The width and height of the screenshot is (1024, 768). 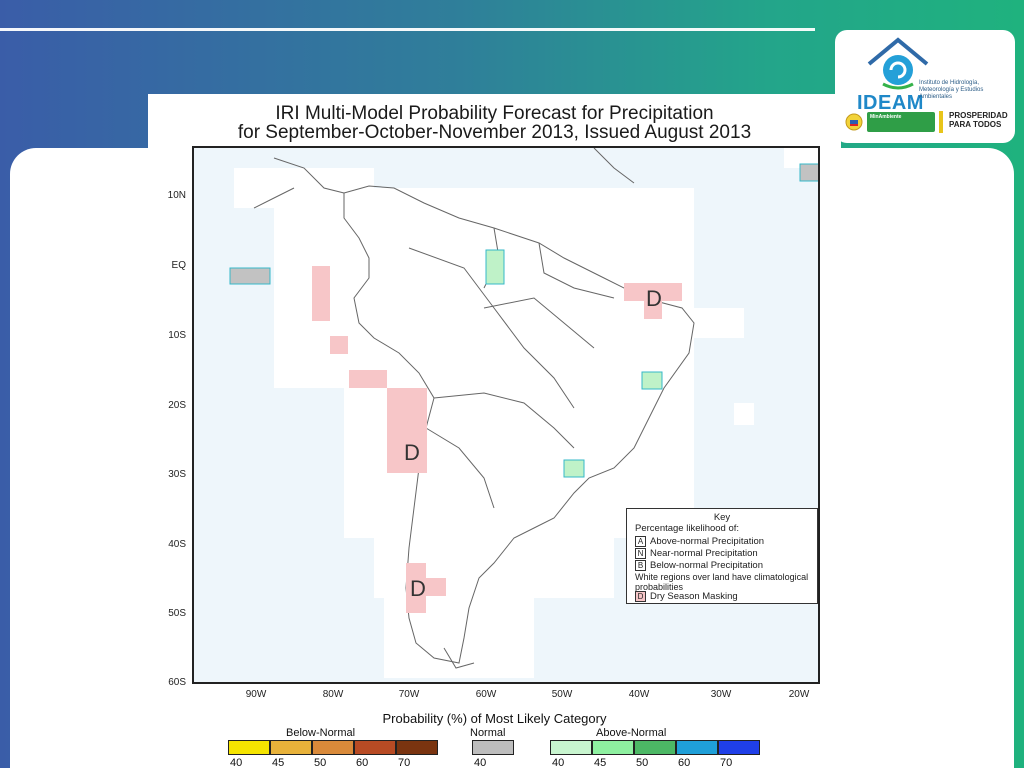 What do you see at coordinates (640, 553) in the screenshot?
I see `key-letter-n: N` at bounding box center [640, 553].